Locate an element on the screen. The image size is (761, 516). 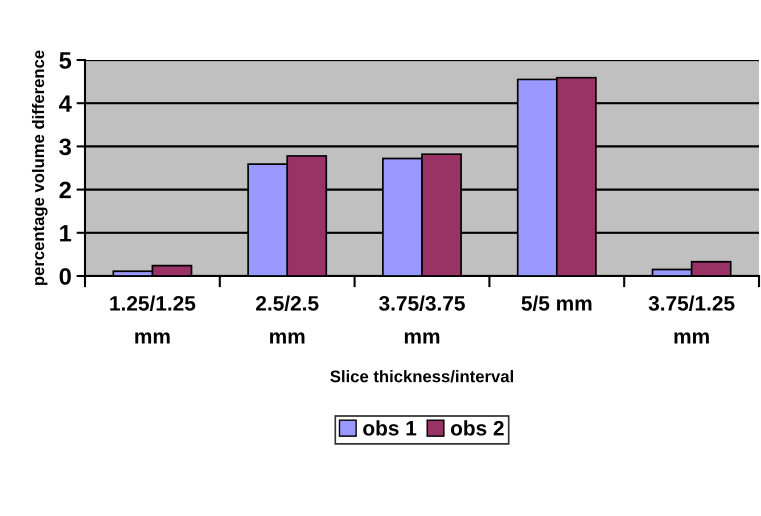
y-tick-label: 1 is located at coordinates (66, 233).